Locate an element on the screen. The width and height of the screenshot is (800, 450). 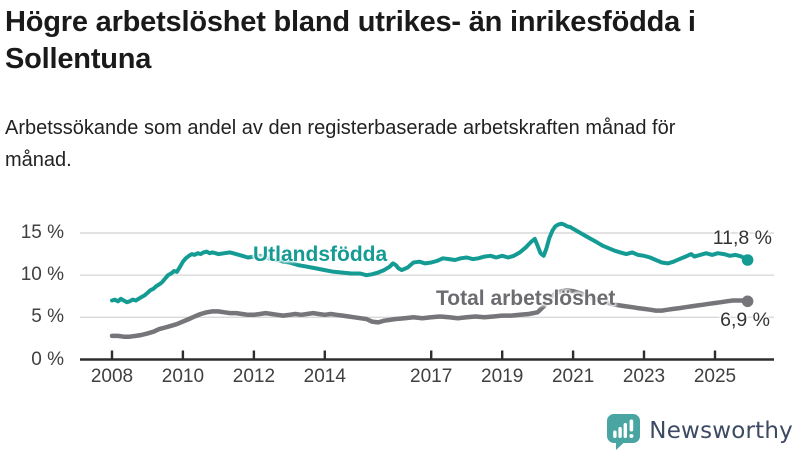
newsworthy-brand-text: Newsworthy is located at coordinates (721, 431).